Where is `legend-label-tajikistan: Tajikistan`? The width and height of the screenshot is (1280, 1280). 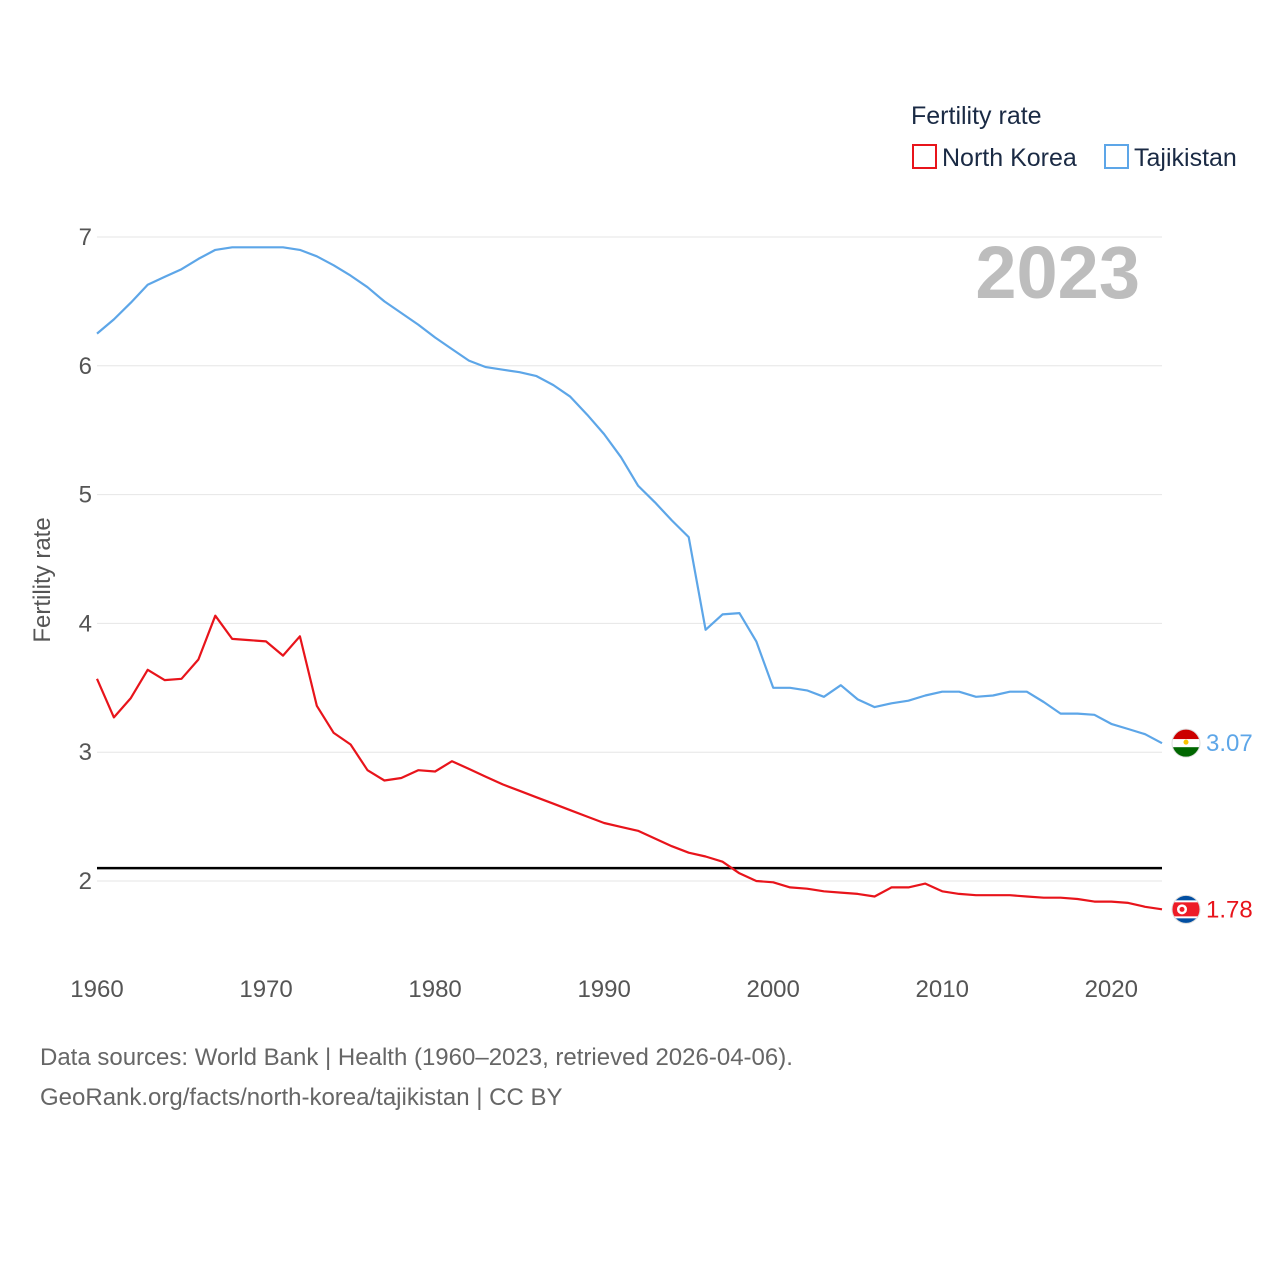
legend-label-tajikistan: Tajikistan is located at coordinates (1185, 158).